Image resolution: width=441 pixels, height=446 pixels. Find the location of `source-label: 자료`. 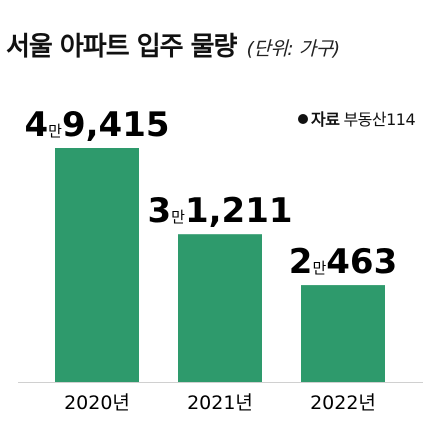

source-label: 자료 is located at coordinates (325, 119).